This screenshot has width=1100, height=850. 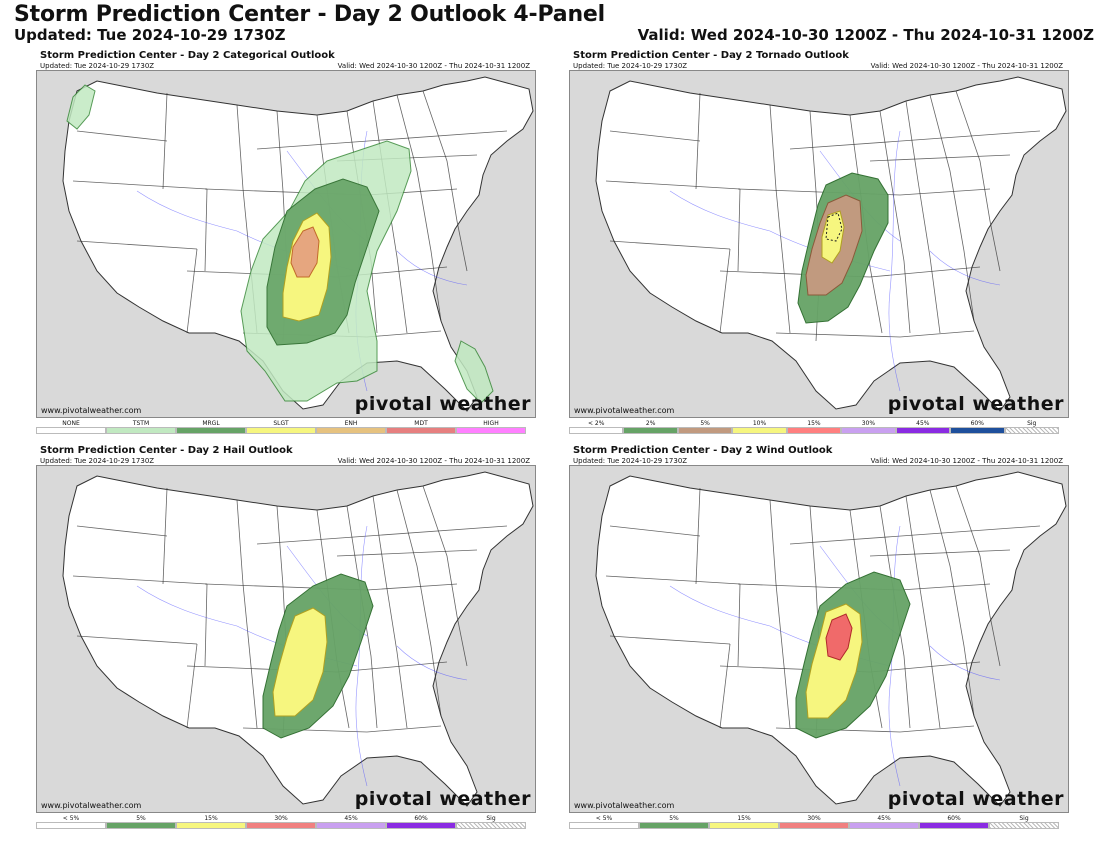 What do you see at coordinates (141, 818) in the screenshot?
I see `legend-label: 5%` at bounding box center [141, 818].